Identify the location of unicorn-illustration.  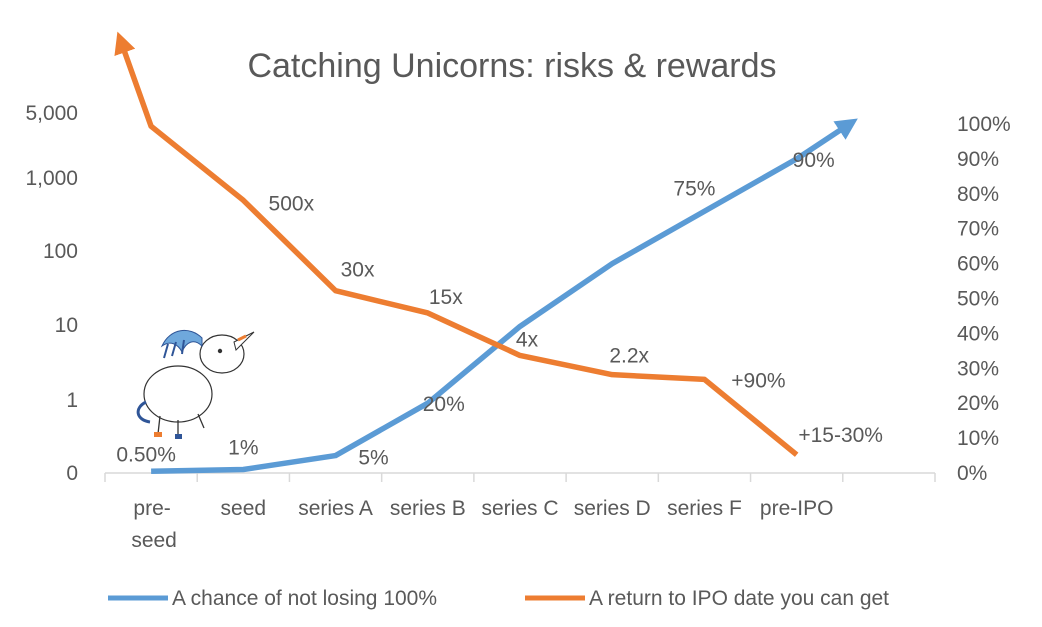
(195, 384).